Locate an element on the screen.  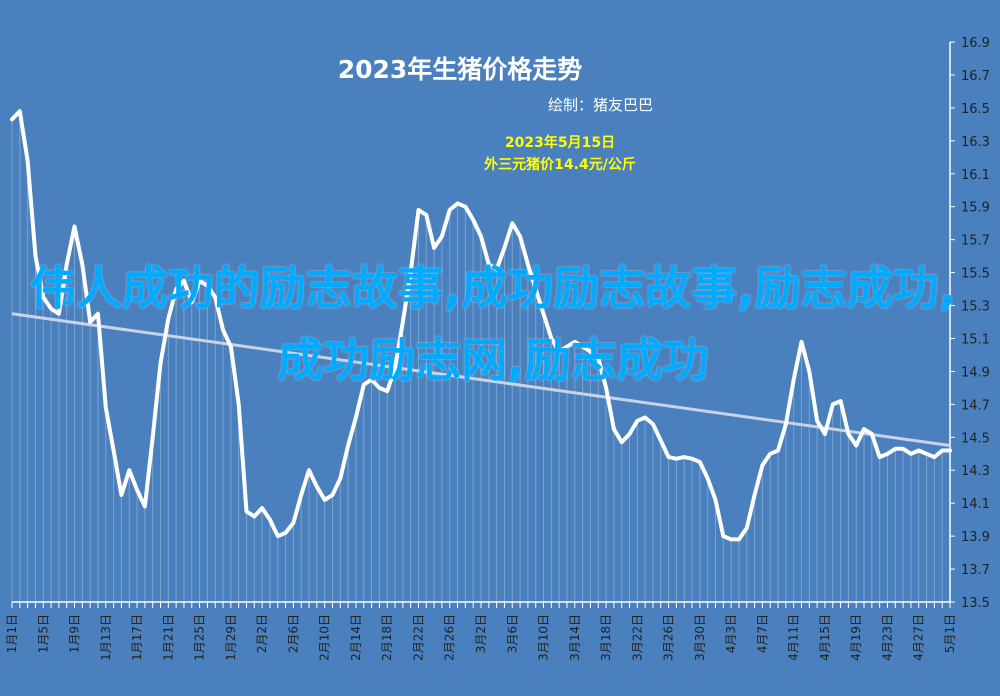
y-tick-label: 16.5 is located at coordinates (975, 109).